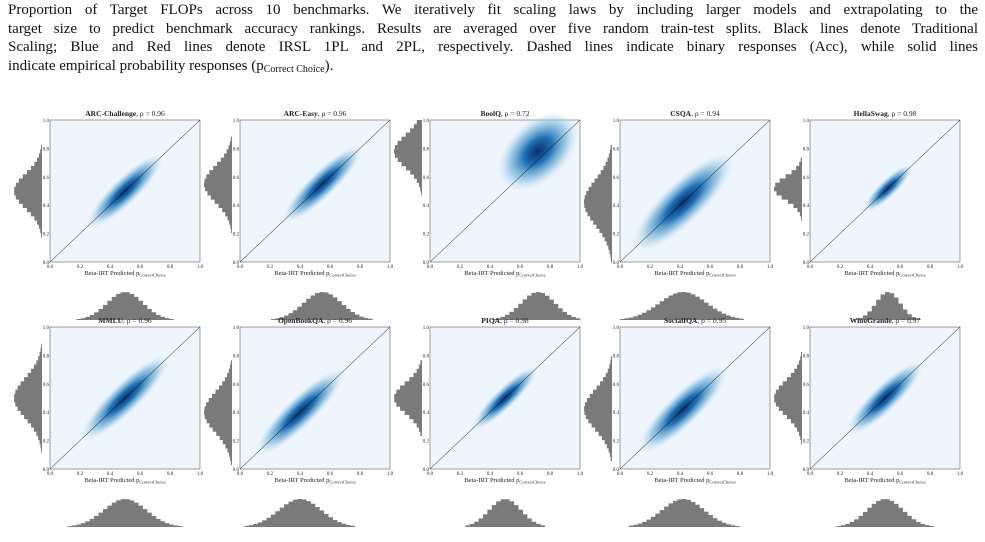 The image size is (985, 542). What do you see at coordinates (315, 320) in the screenshot?
I see `panel-title: OpenBookQA, ρ = 0.96` at bounding box center [315, 320].